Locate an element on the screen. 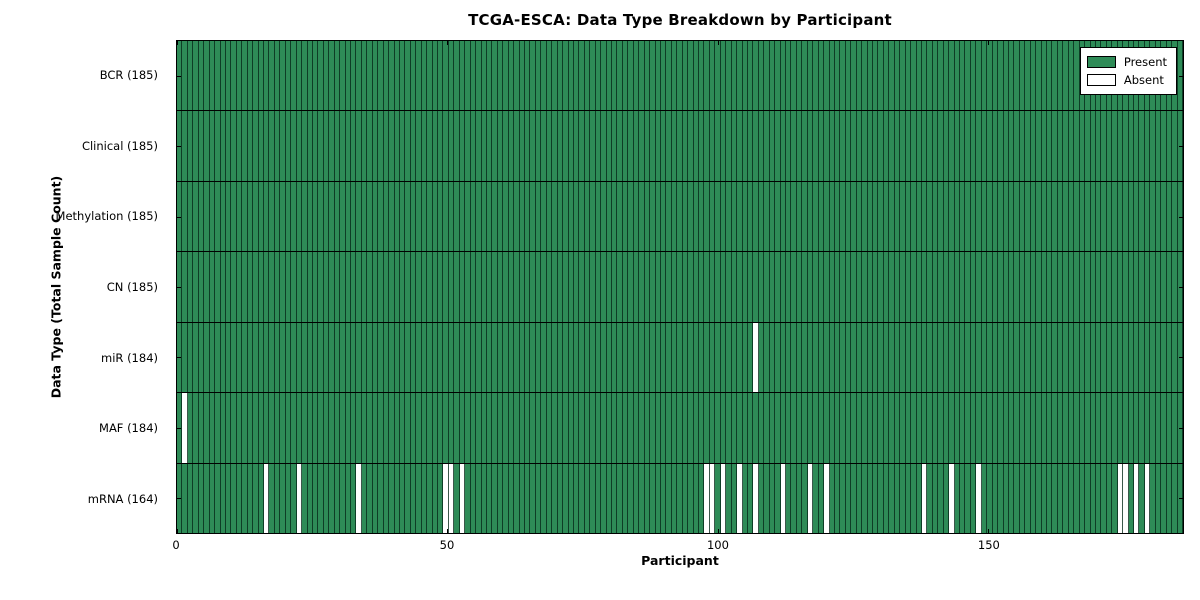 The width and height of the screenshot is (1200, 600). data-type-row-mRNA is located at coordinates (680, 497).